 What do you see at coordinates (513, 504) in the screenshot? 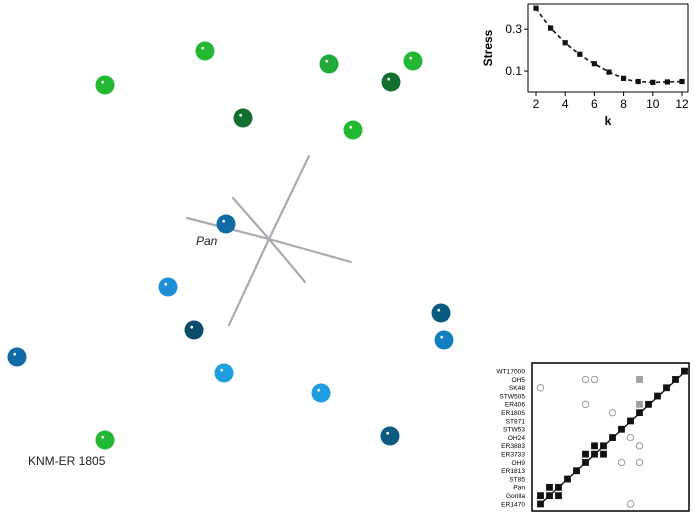
I see `matrix-row-label-16: ER1470` at bounding box center [513, 504].